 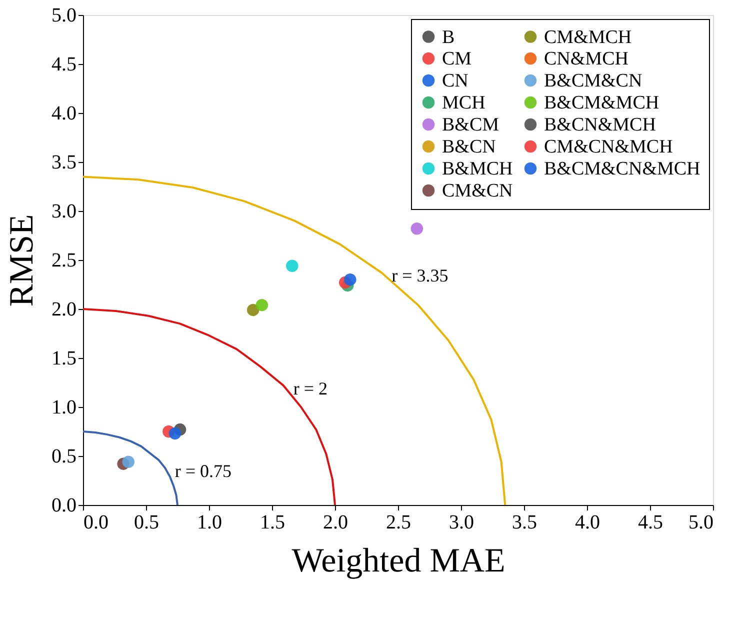 What do you see at coordinates (457, 59) in the screenshot?
I see `legend-label: CM` at bounding box center [457, 59].